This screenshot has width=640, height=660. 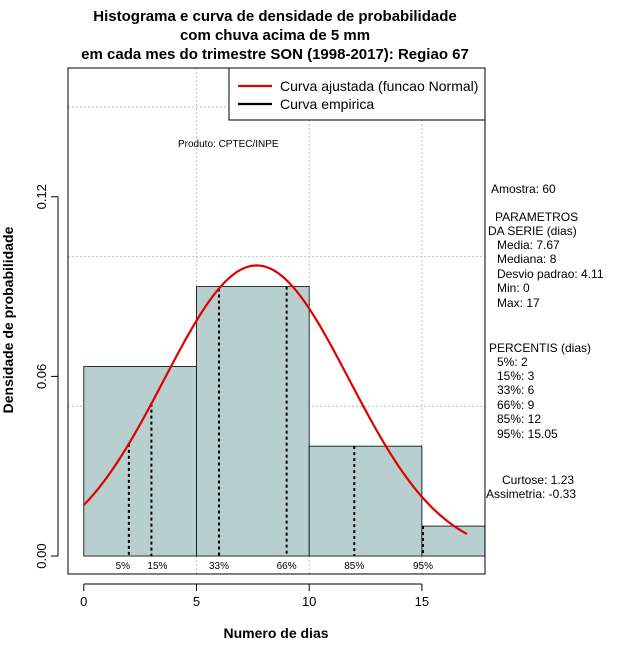 What do you see at coordinates (254, 596) in the screenshot?
I see `x-axis: 0 5 10 15` at bounding box center [254, 596].